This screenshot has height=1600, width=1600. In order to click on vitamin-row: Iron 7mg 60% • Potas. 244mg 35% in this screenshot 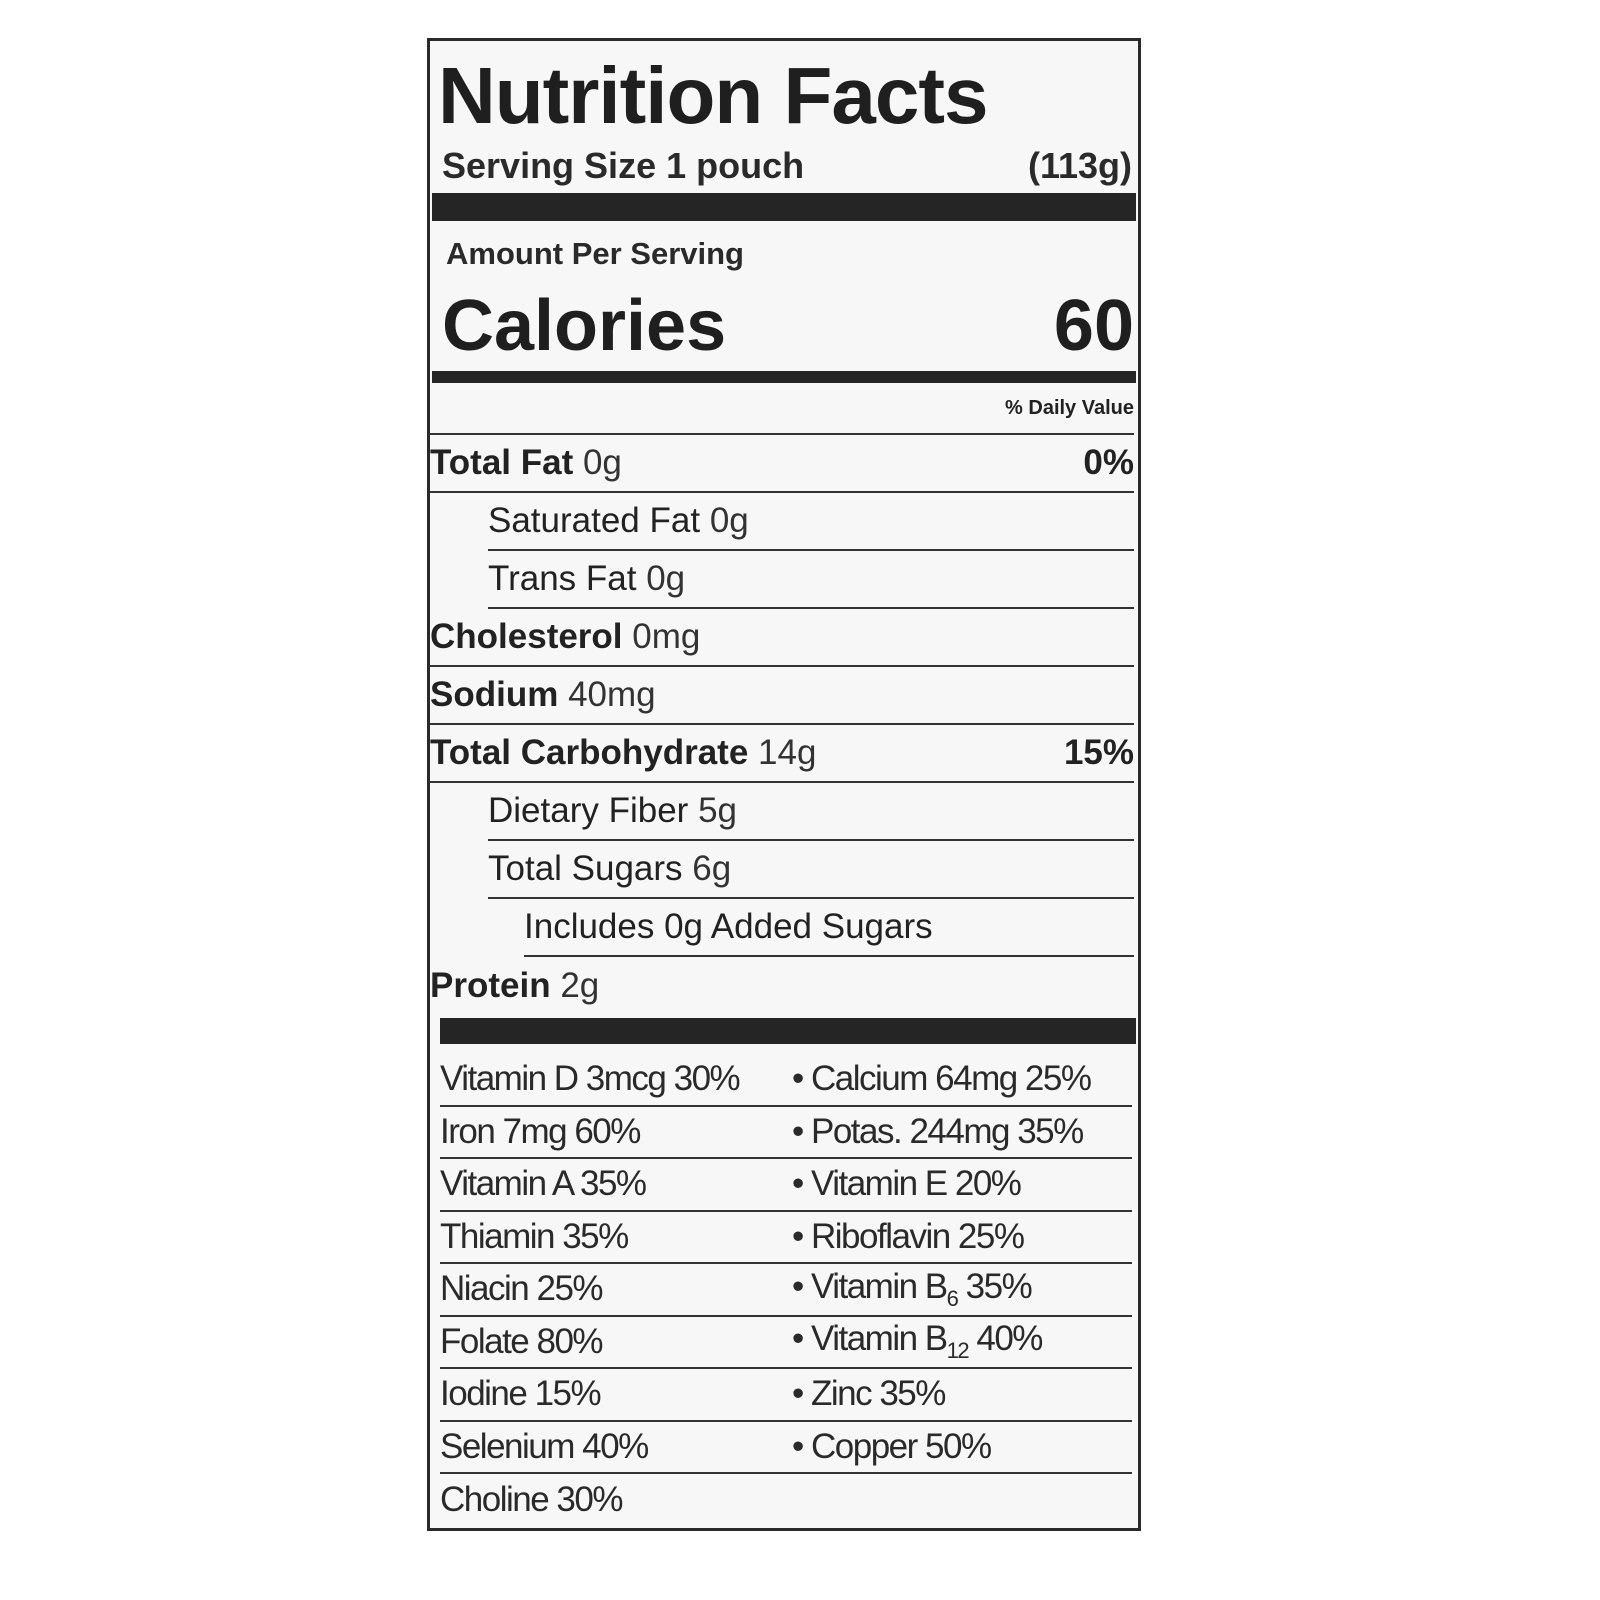, I will do `click(786, 1133)`.